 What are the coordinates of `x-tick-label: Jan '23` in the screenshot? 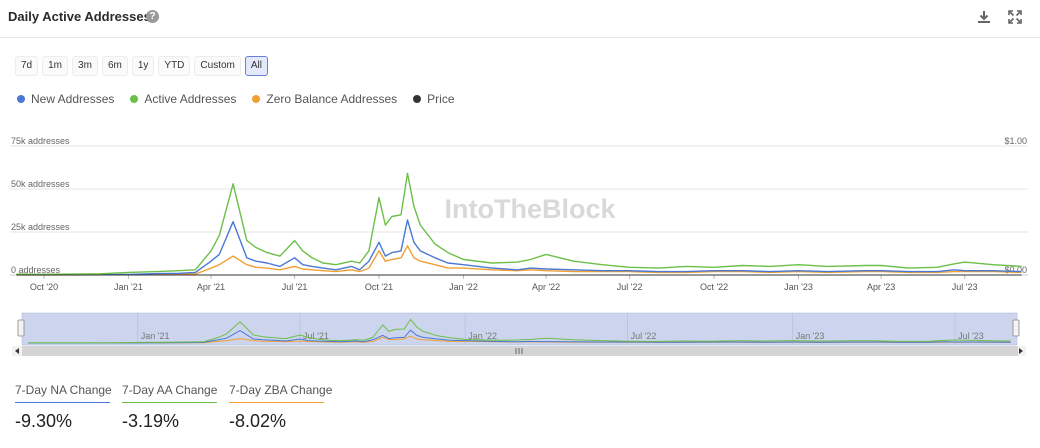 It's located at (798, 287).